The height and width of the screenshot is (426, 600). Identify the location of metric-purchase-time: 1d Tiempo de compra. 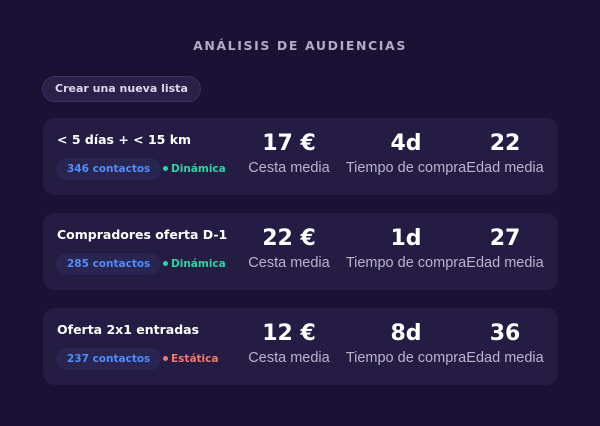
(406, 248).